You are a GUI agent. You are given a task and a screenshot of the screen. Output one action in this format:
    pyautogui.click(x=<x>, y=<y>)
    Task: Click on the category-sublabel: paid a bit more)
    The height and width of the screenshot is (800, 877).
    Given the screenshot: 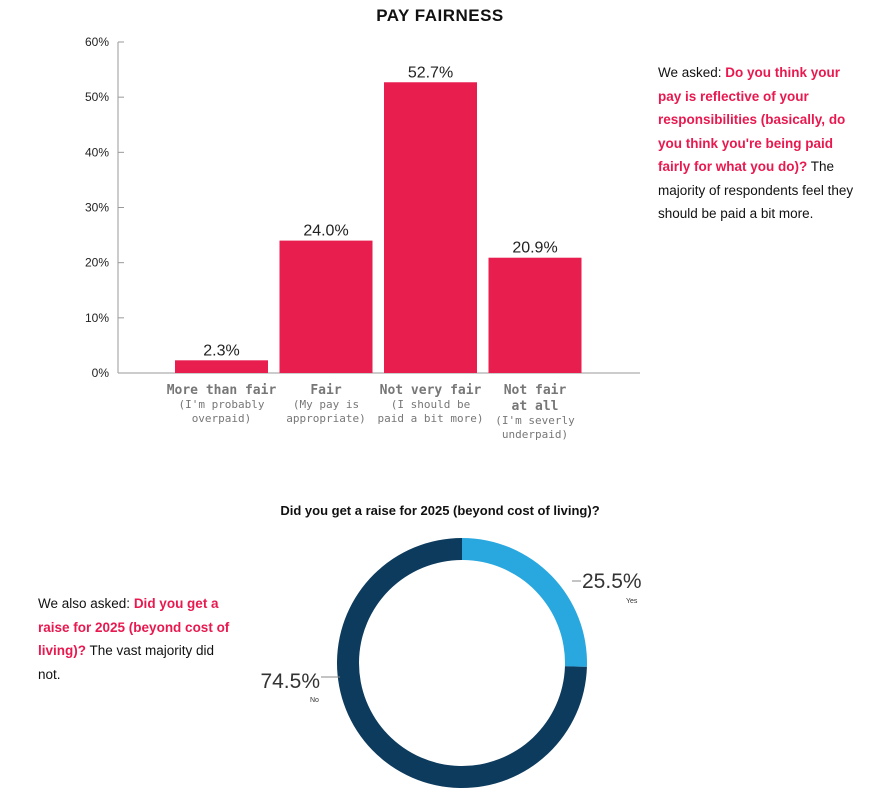 What is the action you would take?
    pyautogui.click(x=431, y=418)
    